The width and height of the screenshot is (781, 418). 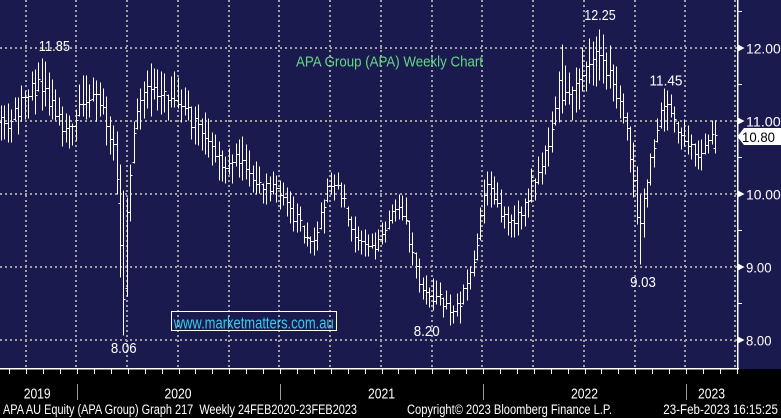 What do you see at coordinates (427, 332) in the screenshot?
I see `svg-text: 8.20` at bounding box center [427, 332].